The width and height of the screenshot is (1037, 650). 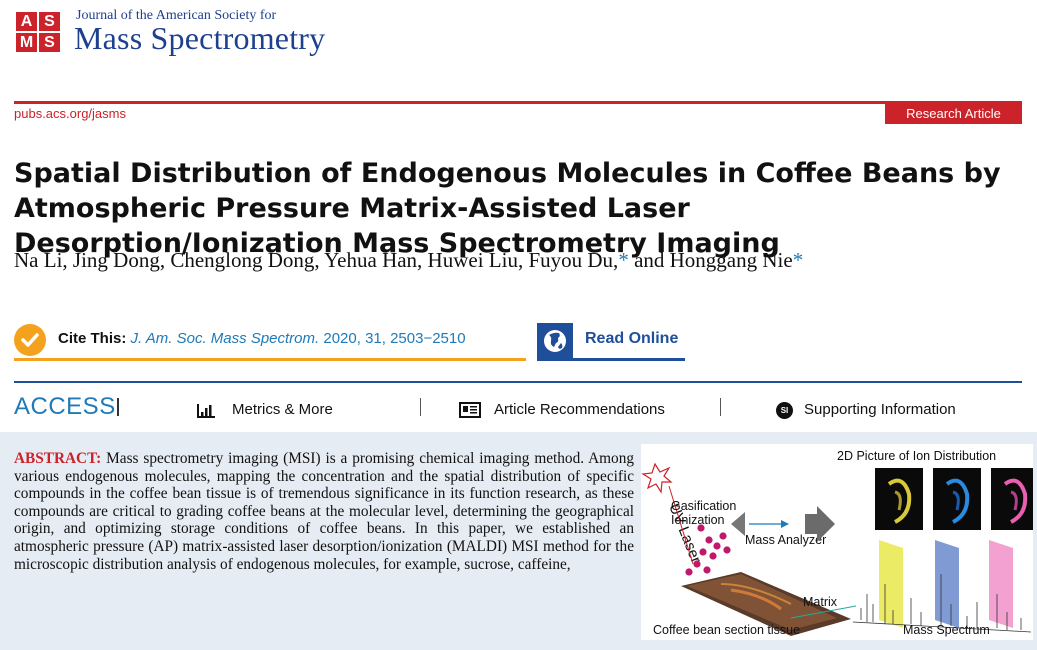 I want to click on journal-name: Mass Spectrometry, so click(x=200, y=38).